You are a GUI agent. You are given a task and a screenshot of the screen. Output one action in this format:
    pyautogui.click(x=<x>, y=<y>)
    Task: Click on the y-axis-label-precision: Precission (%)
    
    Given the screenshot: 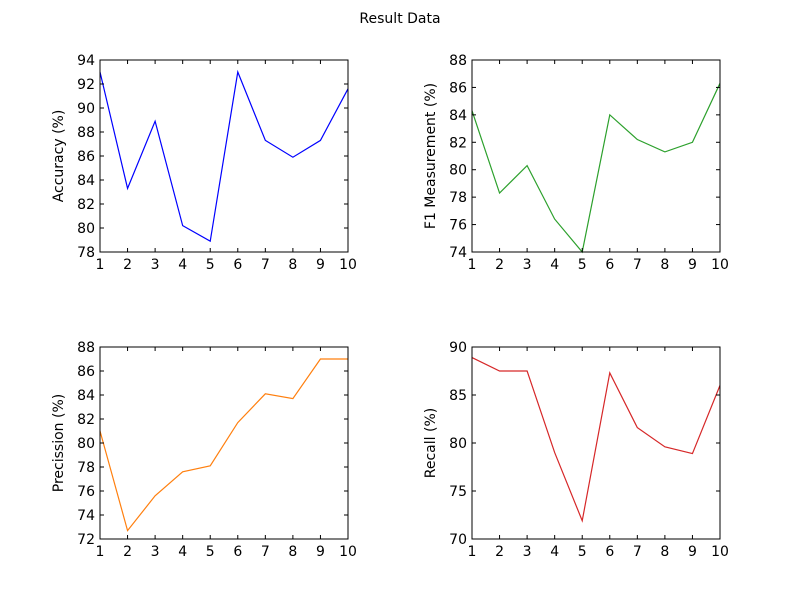 What is the action you would take?
    pyautogui.click(x=59, y=443)
    